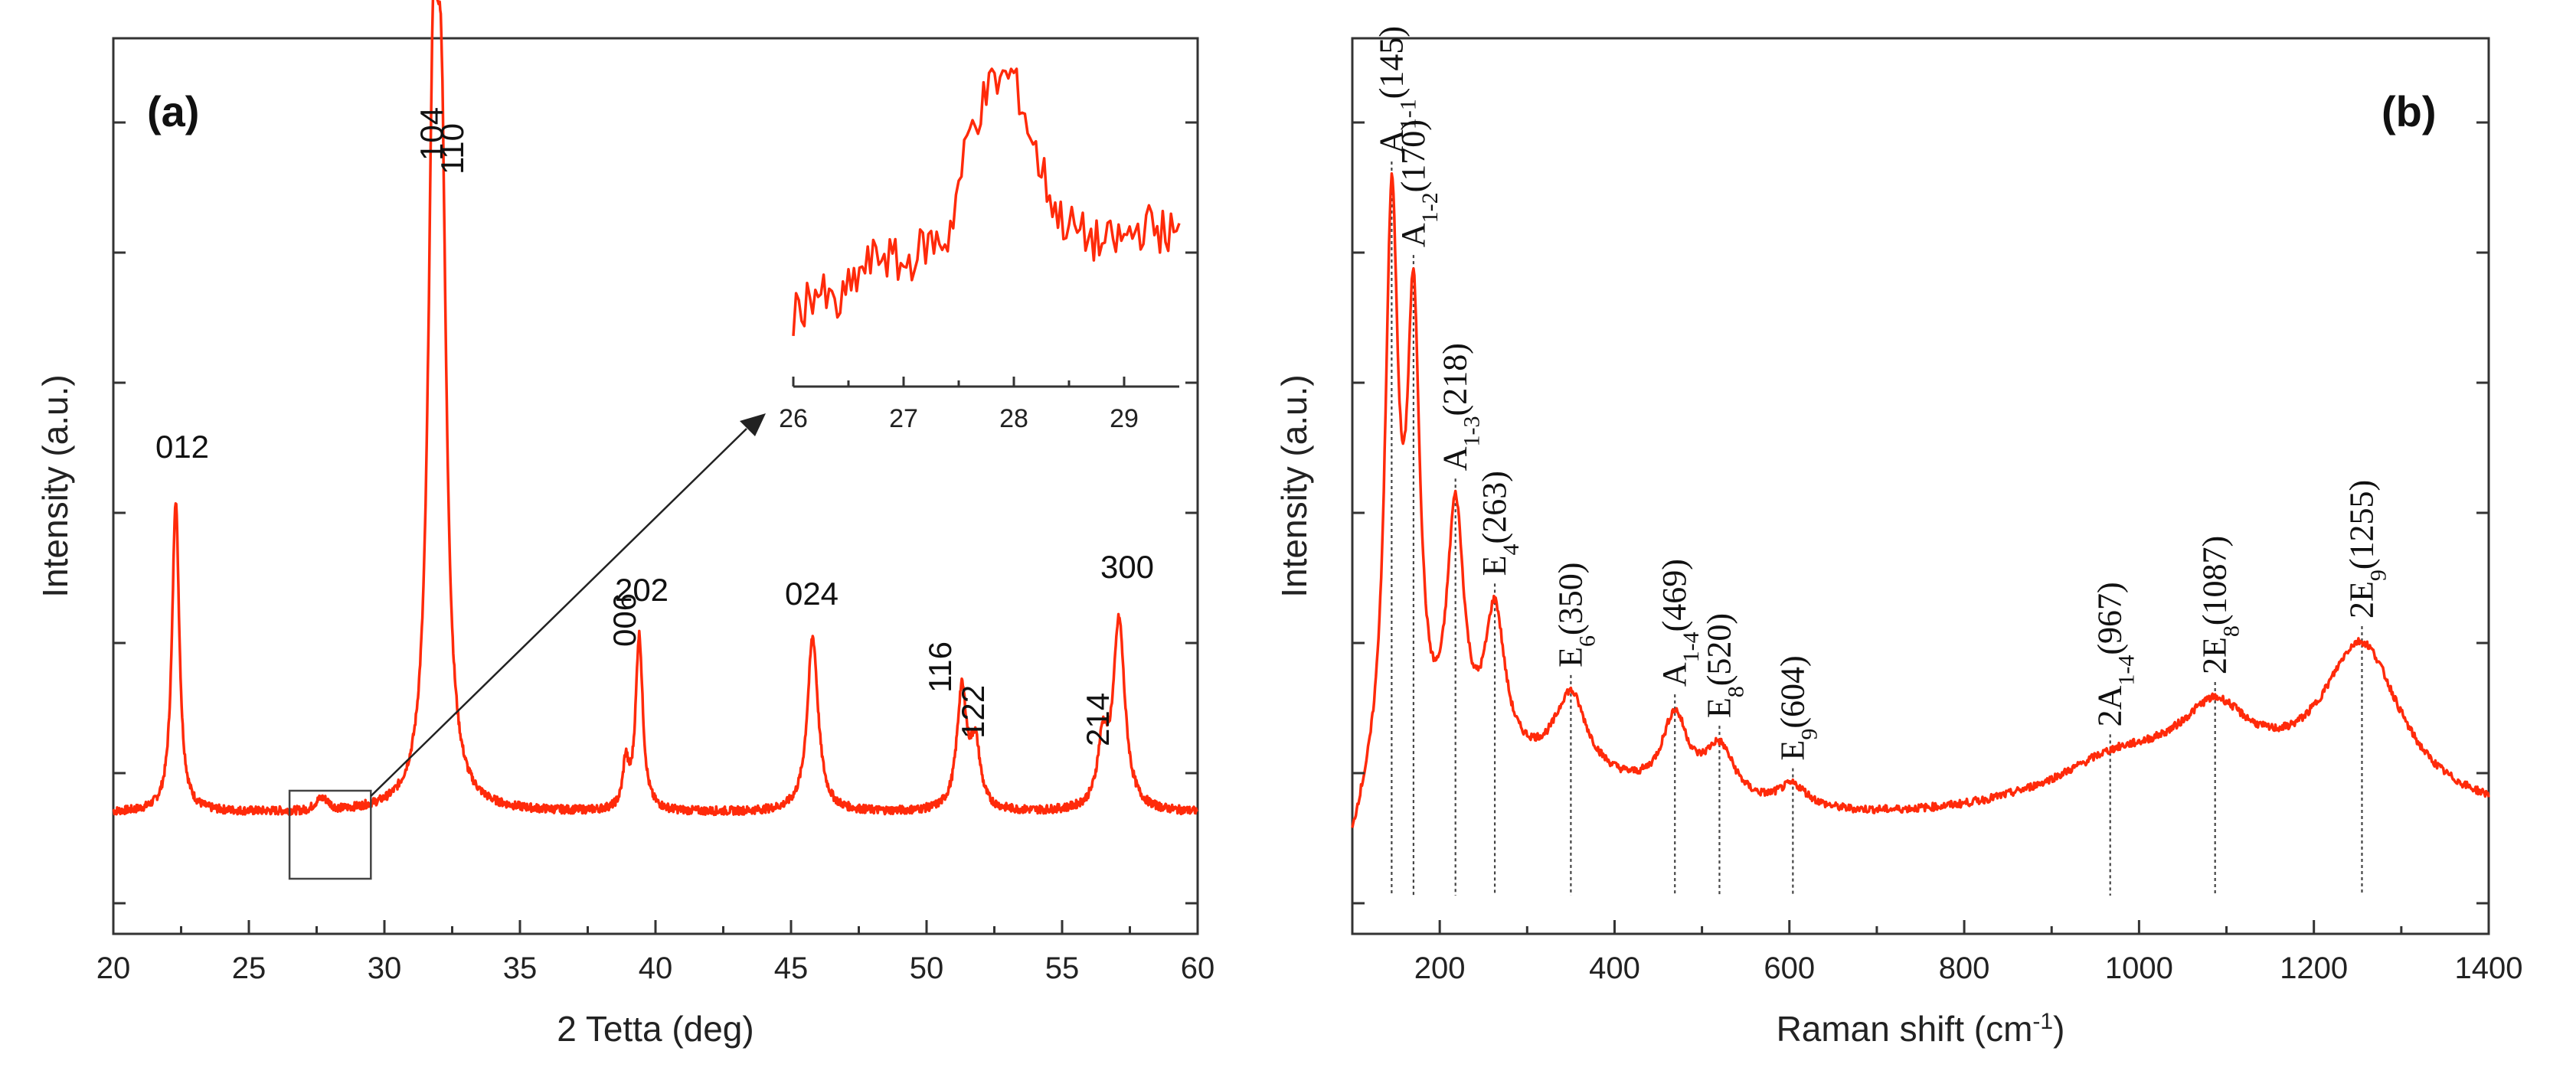 Image resolution: width=2576 pixels, height=1077 pixels. I want to click on mode-label-value: (1087), so click(2215, 580).